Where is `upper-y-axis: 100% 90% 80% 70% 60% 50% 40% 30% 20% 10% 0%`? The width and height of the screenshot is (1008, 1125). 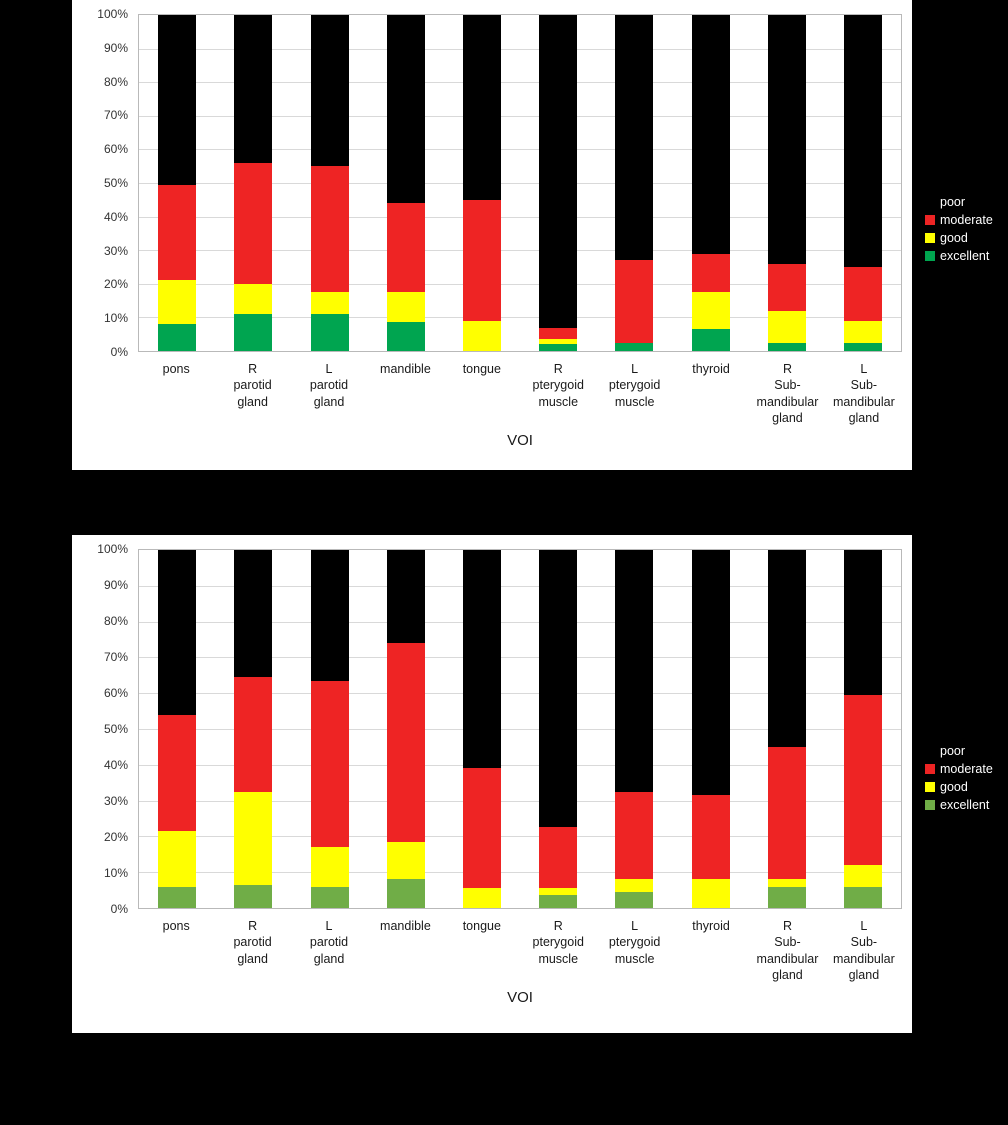 upper-y-axis: 100% 90% 80% 70% 60% 50% 40% 30% 20% 10% 0% is located at coordinates (108, 183).